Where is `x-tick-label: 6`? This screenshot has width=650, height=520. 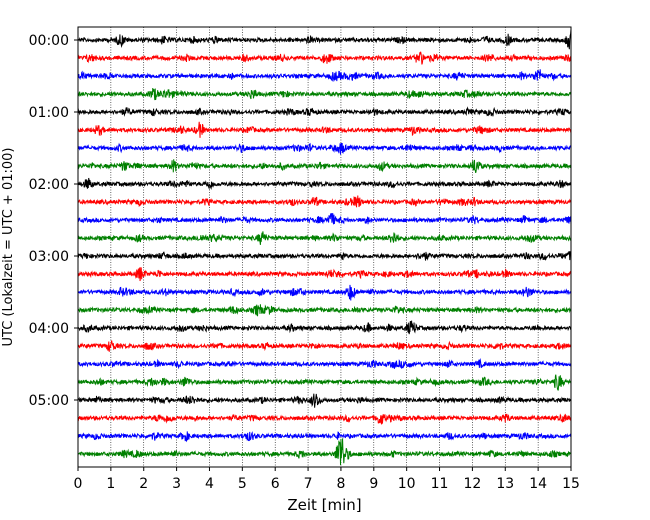
x-tick-label: 6 is located at coordinates (275, 484).